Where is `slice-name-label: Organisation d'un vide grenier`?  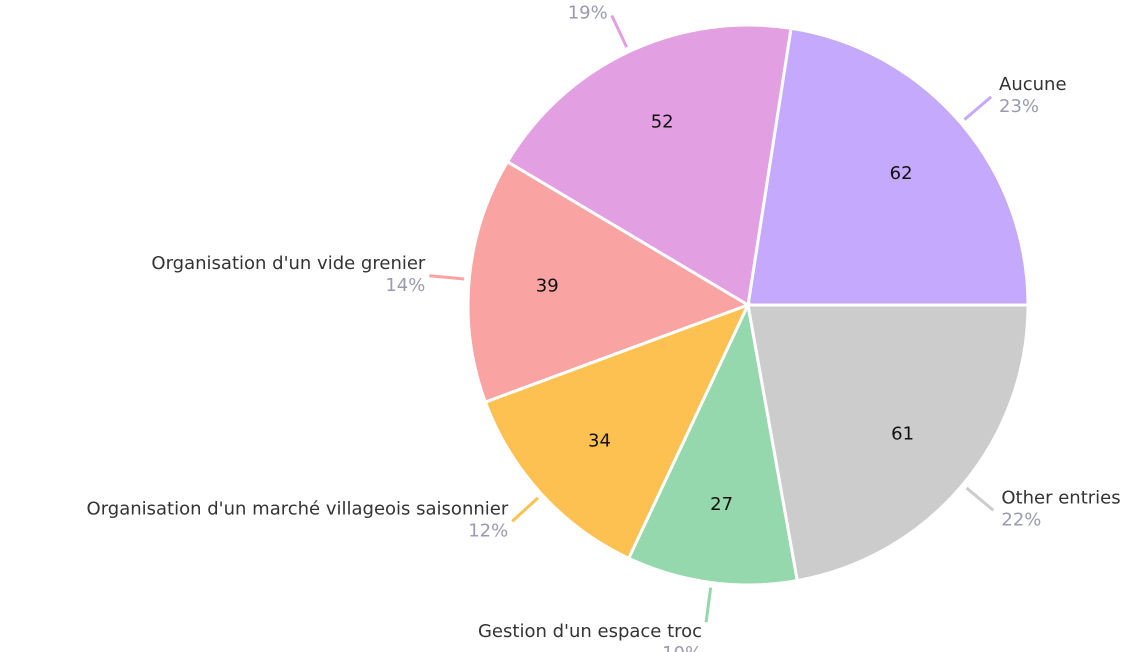
slice-name-label: Organisation d'un vide grenier is located at coordinates (288, 263).